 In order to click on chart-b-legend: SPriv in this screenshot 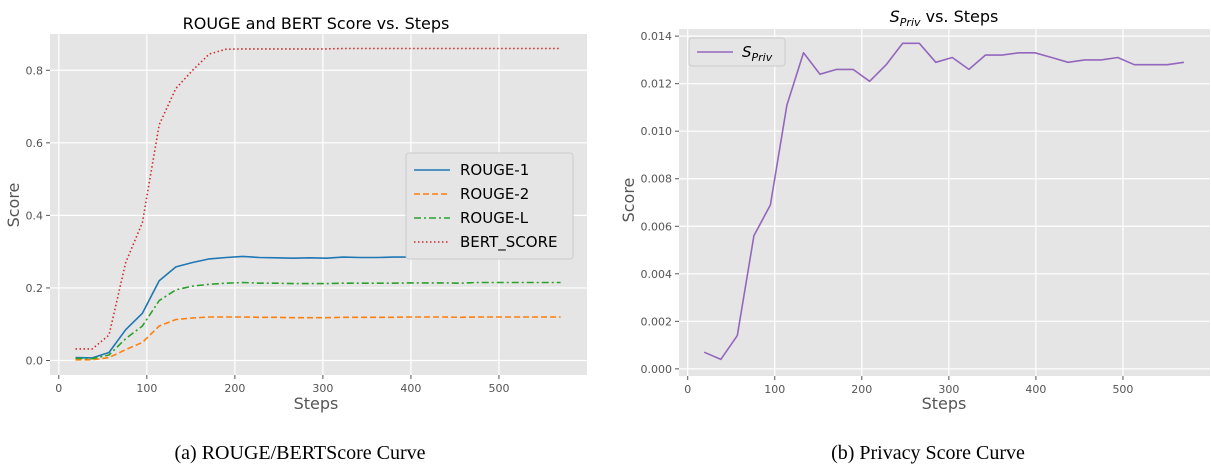, I will do `click(737, 52)`.